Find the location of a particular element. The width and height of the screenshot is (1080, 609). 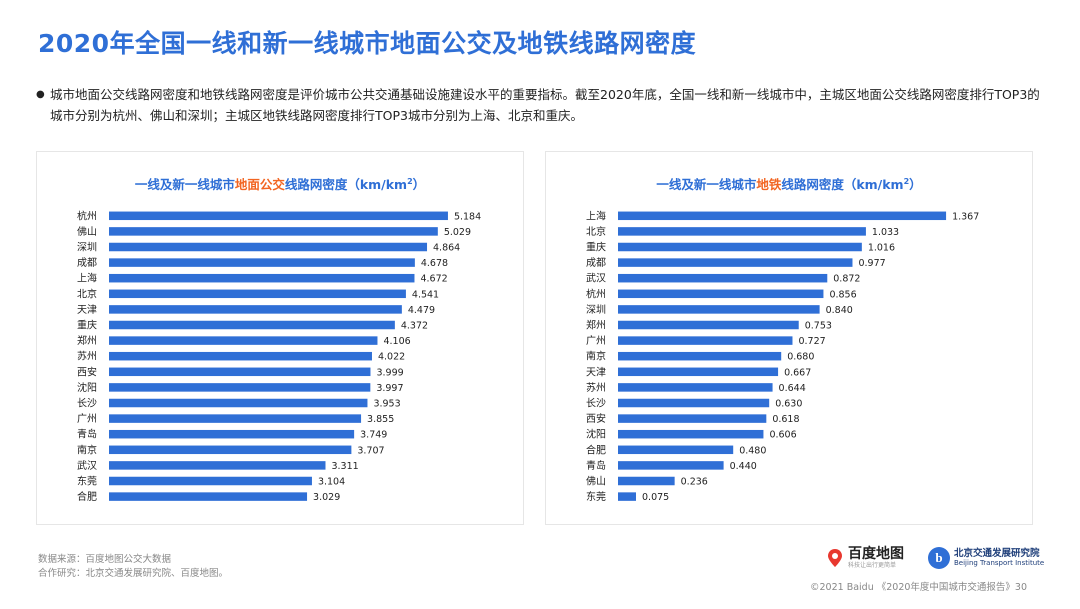

bus-category-label: 成都 is located at coordinates (87, 263).